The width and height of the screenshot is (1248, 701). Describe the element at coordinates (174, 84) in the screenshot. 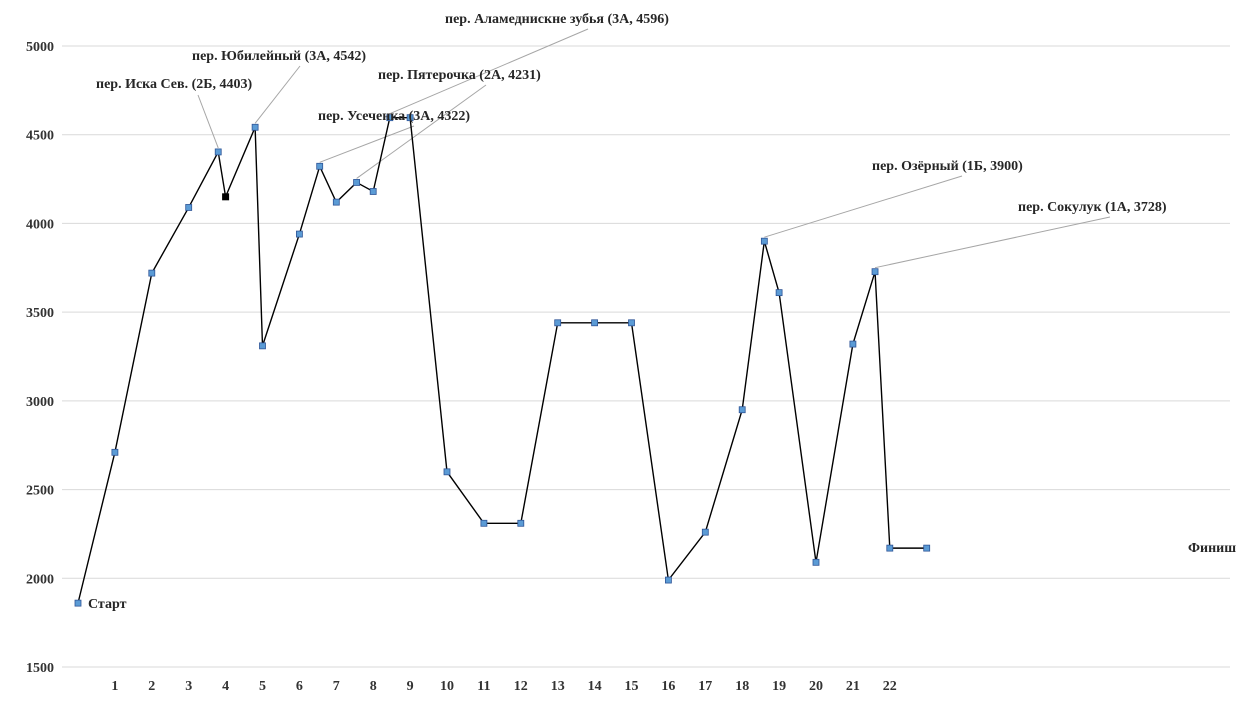

I see `annotation-label-1: пер. Иска Сев. (2Б, 4403)` at that location.